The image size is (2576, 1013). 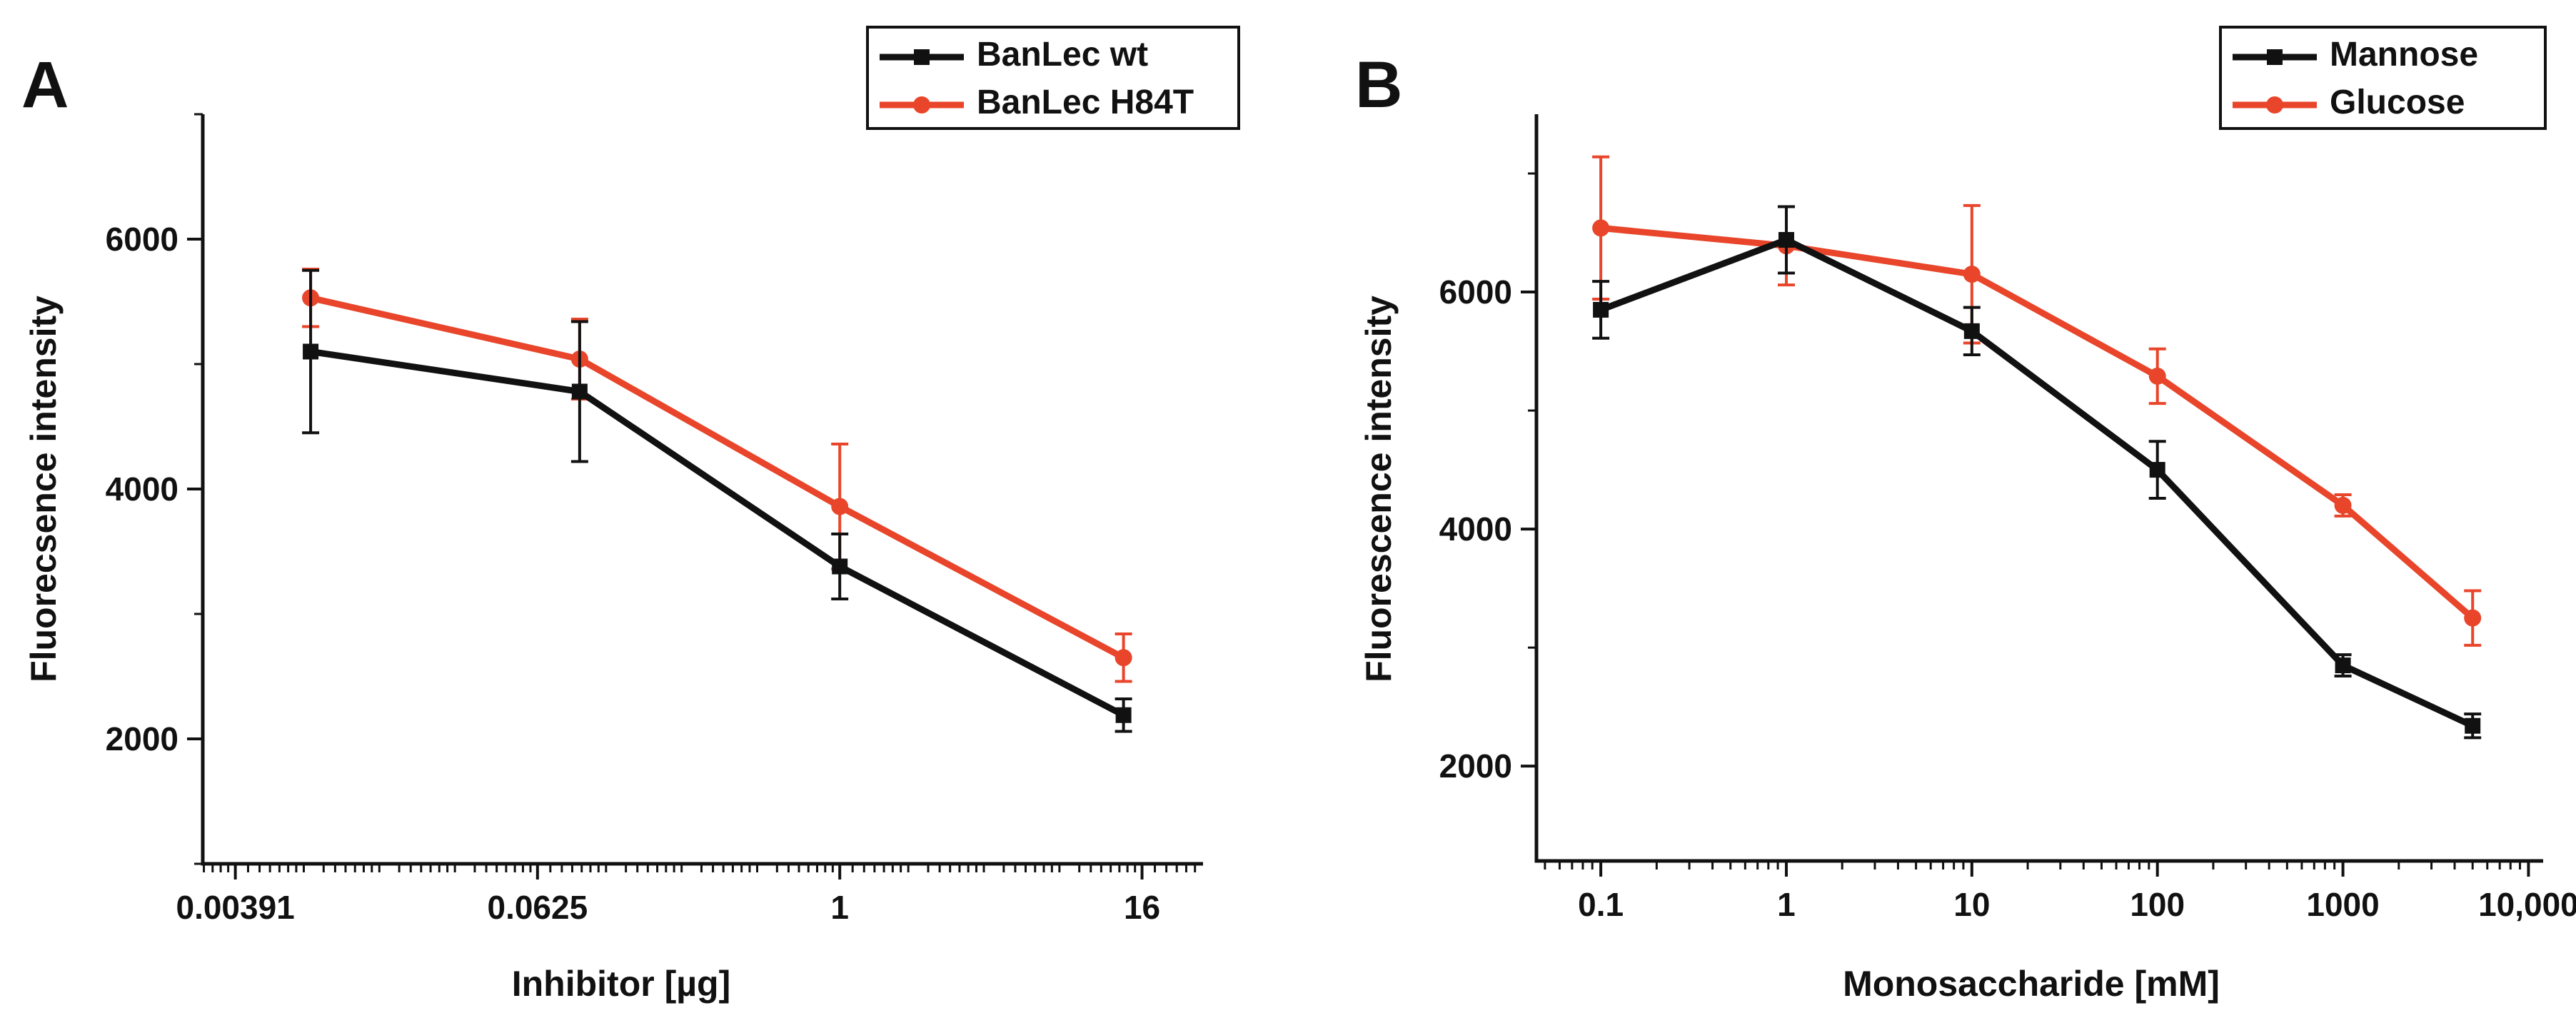 I want to click on legend-label-banlec-wt: BanLec wt, so click(x=1062, y=55).